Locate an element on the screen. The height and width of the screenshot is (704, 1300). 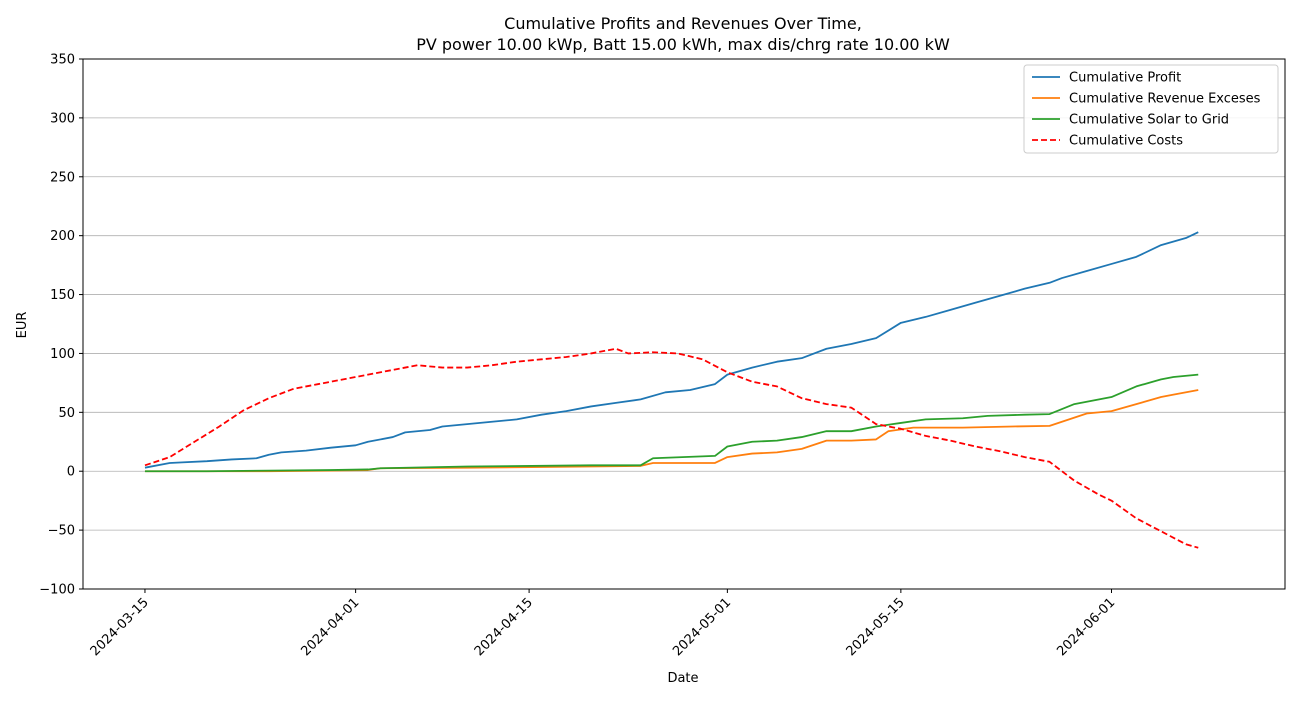
y-axis-label: EUR is located at coordinates (22, 325).